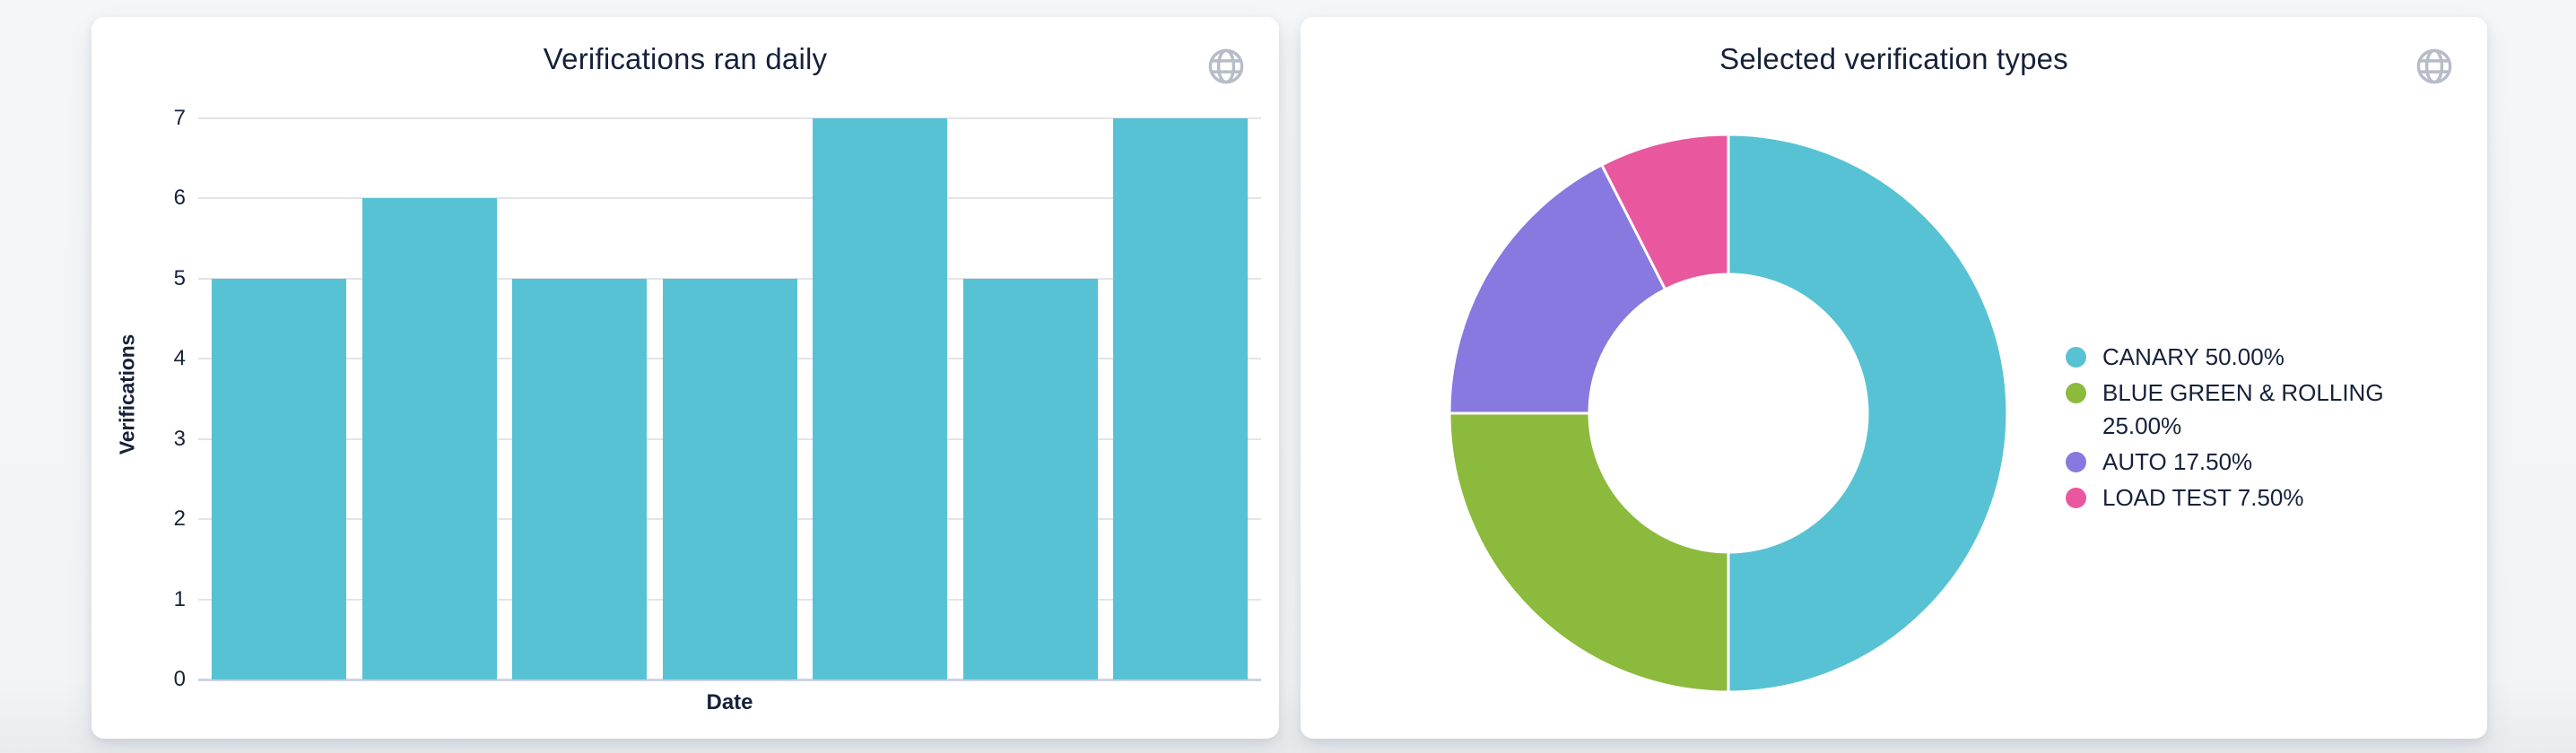 The height and width of the screenshot is (753, 2576). What do you see at coordinates (179, 198) in the screenshot?
I see `y-tick-label-6: 6` at bounding box center [179, 198].